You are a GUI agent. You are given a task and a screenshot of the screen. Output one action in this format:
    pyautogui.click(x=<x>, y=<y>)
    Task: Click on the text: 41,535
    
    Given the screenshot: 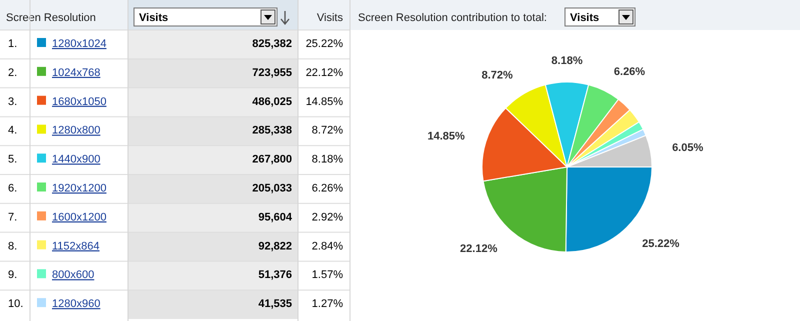 What is the action you would take?
    pyautogui.click(x=275, y=304)
    